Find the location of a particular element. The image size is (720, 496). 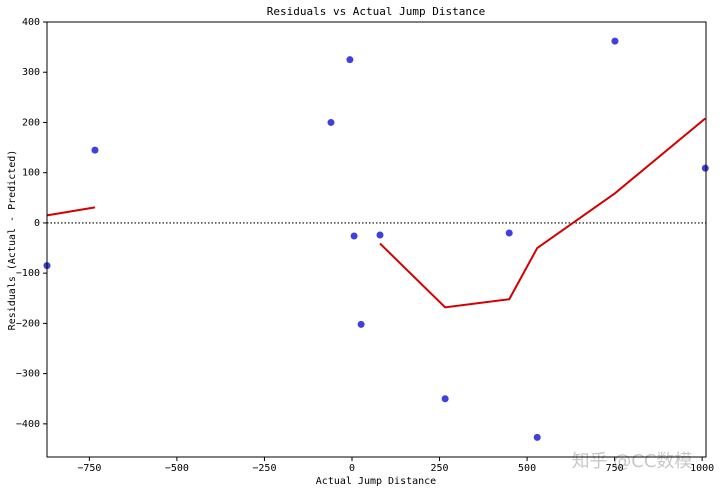

y-tick-label: 0 is located at coordinates (37, 223).